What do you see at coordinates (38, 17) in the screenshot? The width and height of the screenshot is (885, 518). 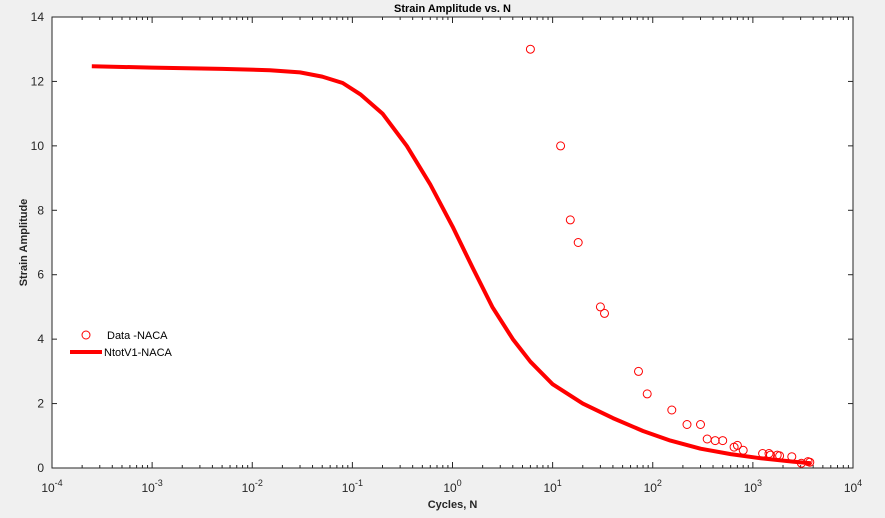 I see `y-tick-label: 14` at bounding box center [38, 17].